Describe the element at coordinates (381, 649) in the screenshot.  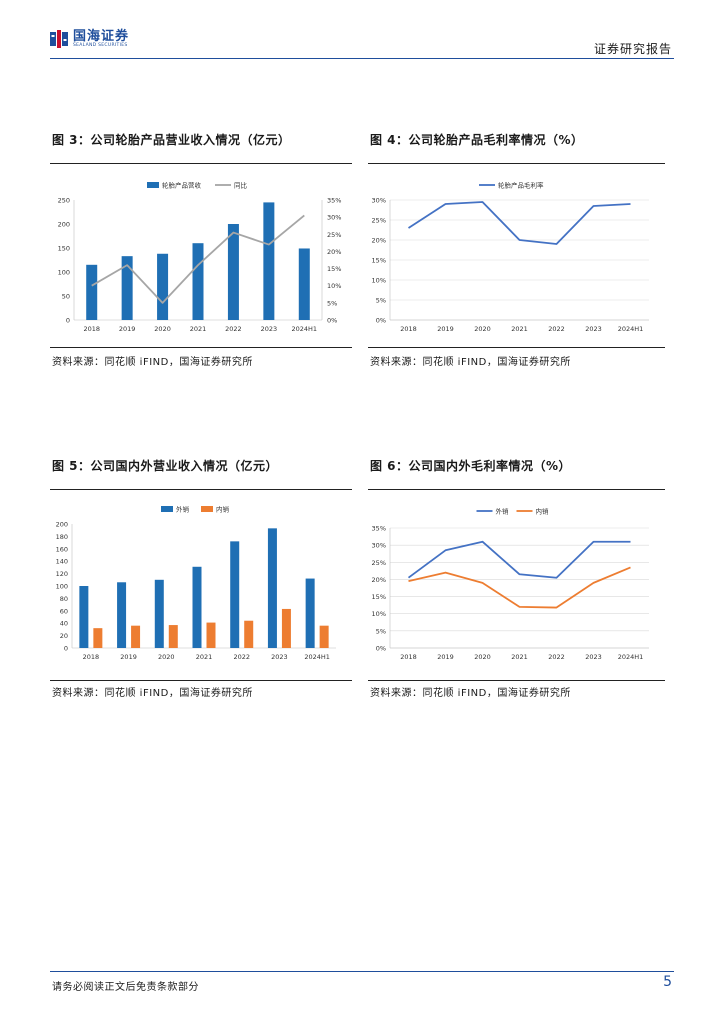
I see `y-tick-label: 0%` at that location.